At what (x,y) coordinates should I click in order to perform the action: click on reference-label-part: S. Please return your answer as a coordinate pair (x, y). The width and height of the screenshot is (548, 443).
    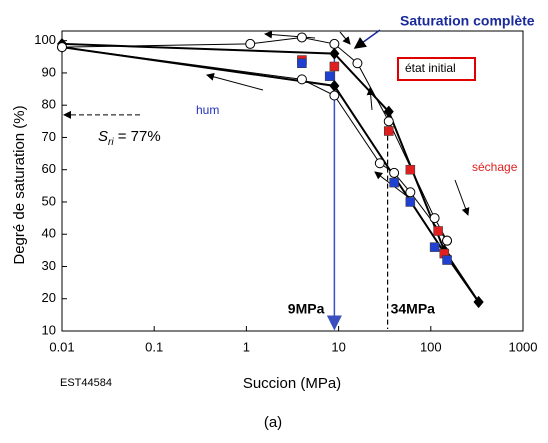
    Looking at the image, I should click on (103, 136).